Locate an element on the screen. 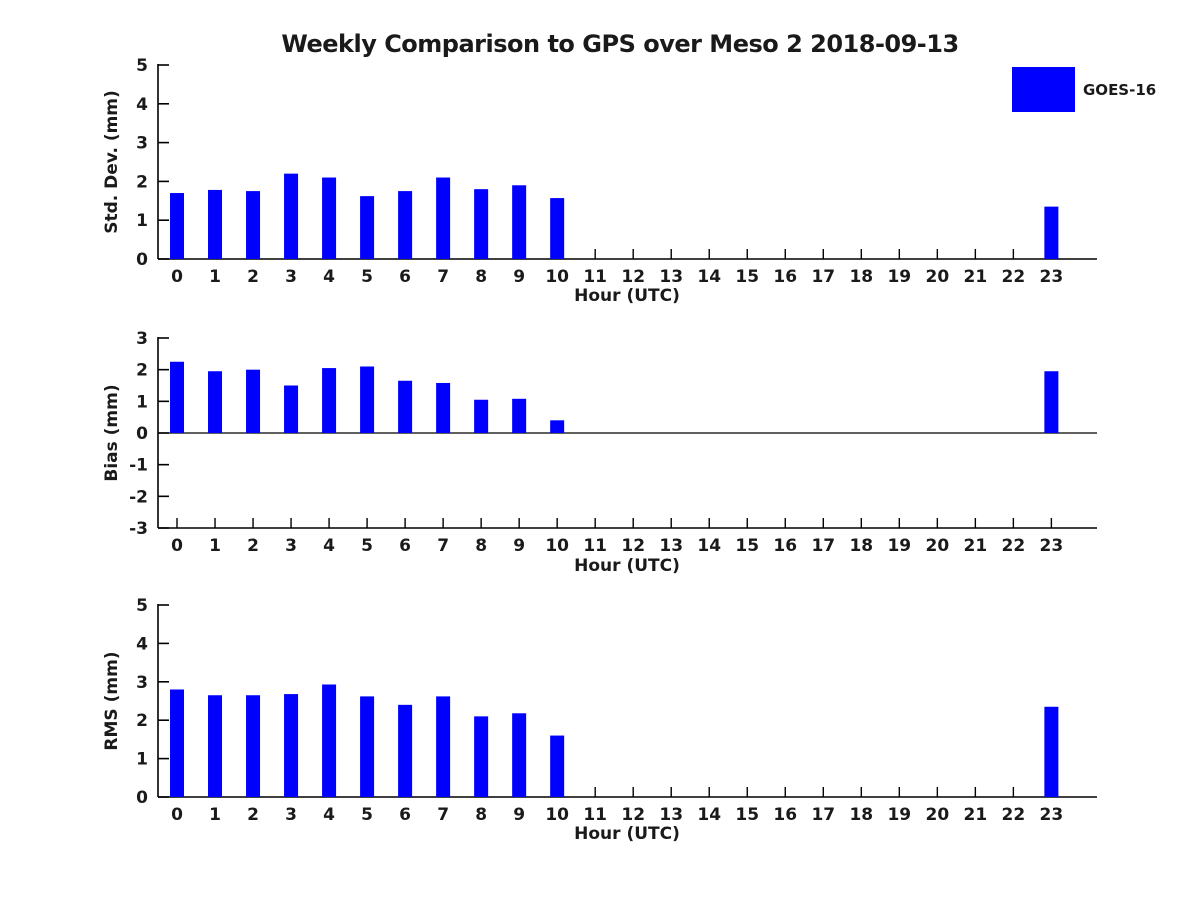 The width and height of the screenshot is (1200, 900). svg-text: -1 is located at coordinates (138, 466).